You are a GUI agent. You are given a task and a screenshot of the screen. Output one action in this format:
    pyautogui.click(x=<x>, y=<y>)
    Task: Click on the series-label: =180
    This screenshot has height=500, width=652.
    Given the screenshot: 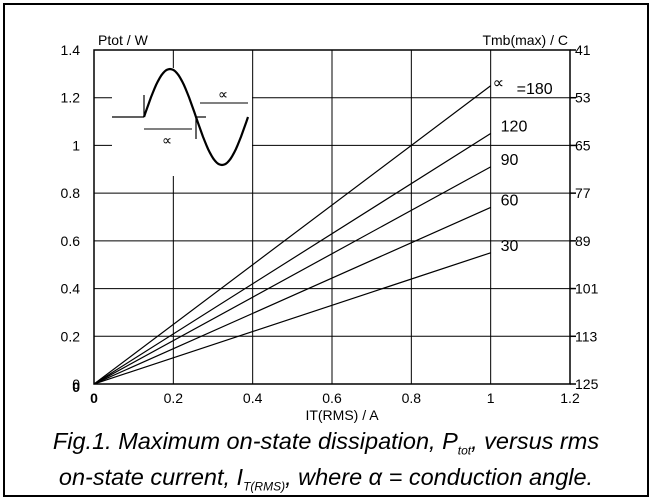 What is the action you would take?
    pyautogui.click(x=535, y=89)
    